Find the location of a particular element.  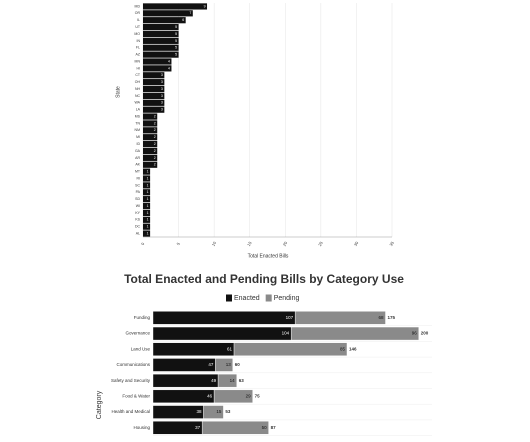

y-tick-label: MD is located at coordinates (138, 6).